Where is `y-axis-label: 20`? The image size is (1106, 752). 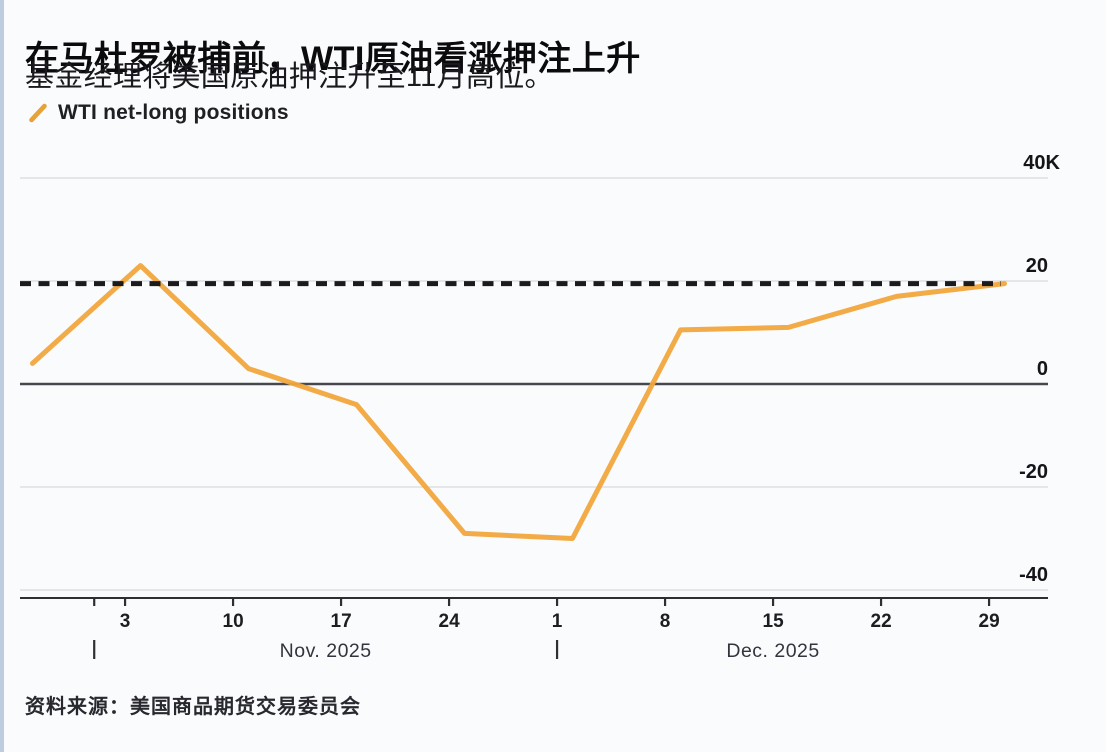
y-axis-label: 20 is located at coordinates (1037, 266).